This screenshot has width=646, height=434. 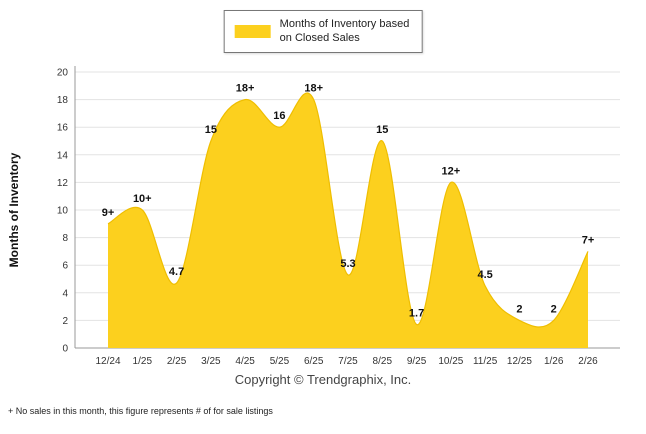 What do you see at coordinates (63, 211) in the screenshot?
I see `y-tick-label: 10` at bounding box center [63, 211].